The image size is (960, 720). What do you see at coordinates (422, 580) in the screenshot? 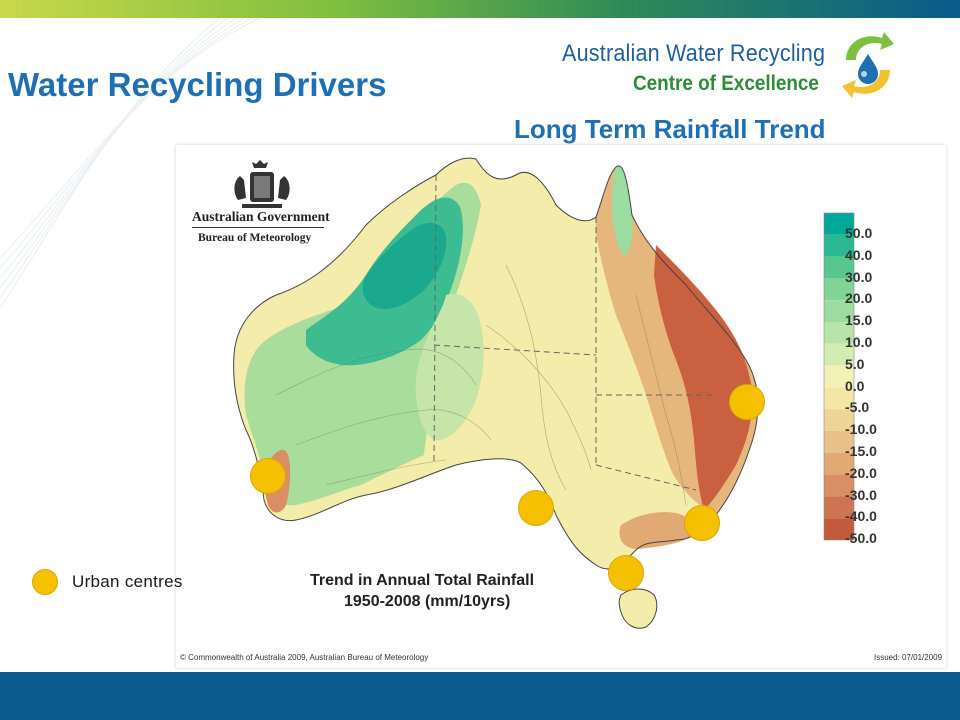
I see `map-caption-line1: Trend in Annual Total Rainfall` at bounding box center [422, 580].